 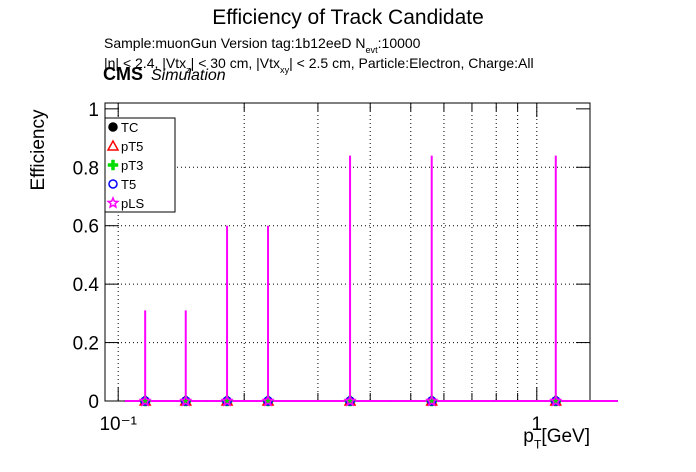 What do you see at coordinates (235, 43) in the screenshot?
I see `text-part: Sample:muonGun Version tag:1b12eeD N` at bounding box center [235, 43].